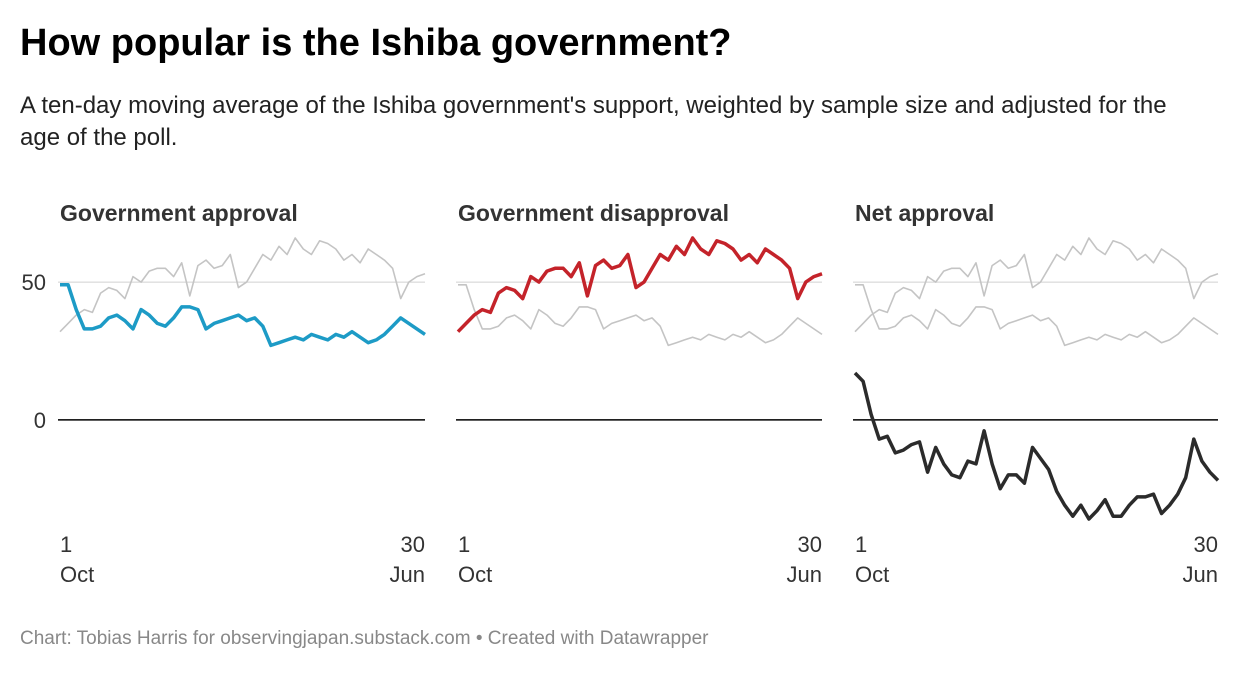 The image size is (1240, 674). Describe the element at coordinates (179, 213) in the screenshot. I see `panel-title: Government approval` at that location.